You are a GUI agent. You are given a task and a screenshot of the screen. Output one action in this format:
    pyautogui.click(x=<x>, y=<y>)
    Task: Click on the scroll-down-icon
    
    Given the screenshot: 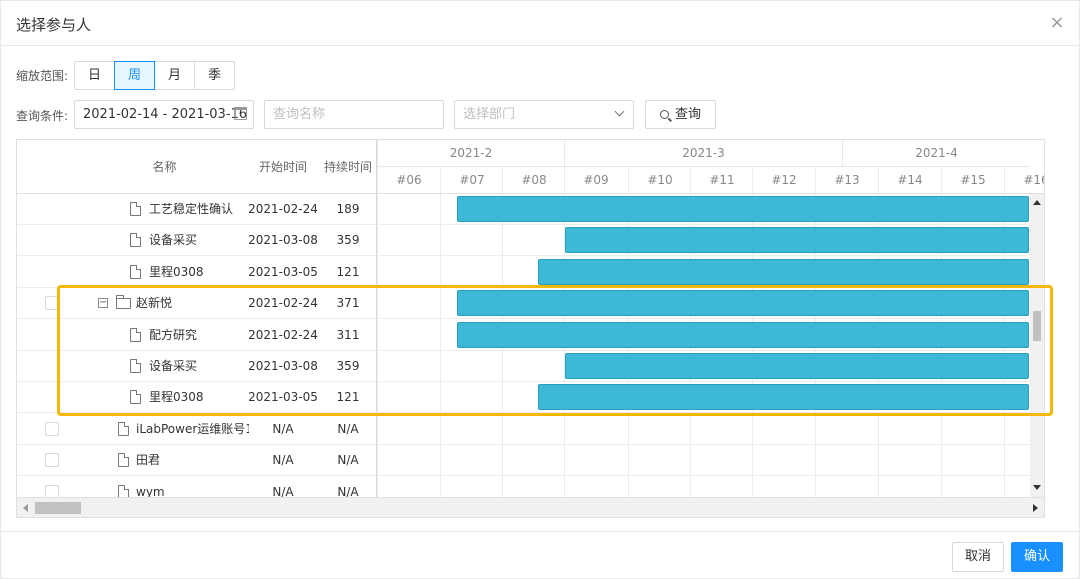 What is the action you would take?
    pyautogui.click(x=1037, y=487)
    